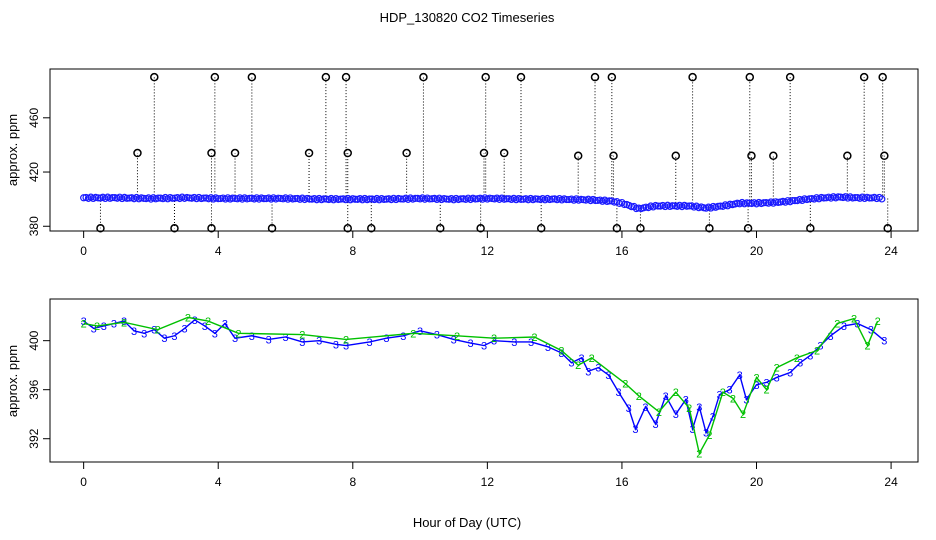 This screenshot has width=936, height=540. What do you see at coordinates (34, 340) in the screenshot?
I see `y-tick-label: 400` at bounding box center [34, 340].